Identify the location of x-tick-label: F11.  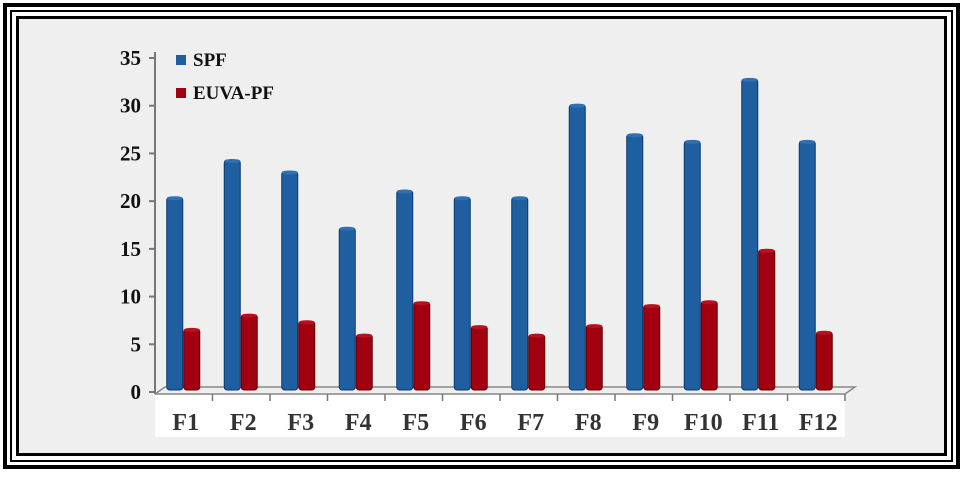
(760, 423).